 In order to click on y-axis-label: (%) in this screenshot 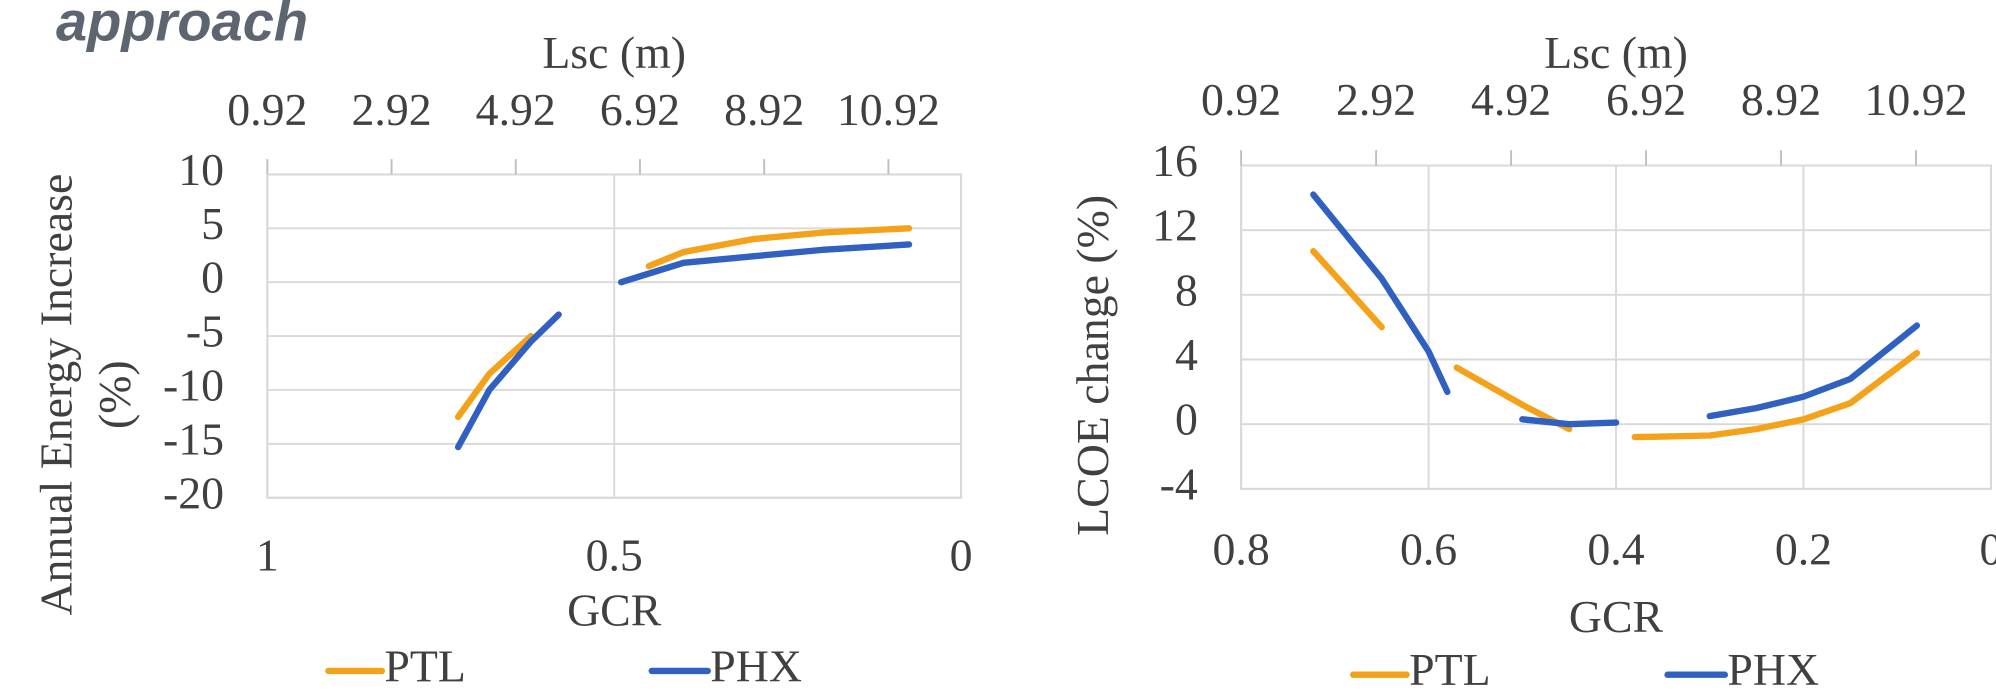, I will do `click(114, 394)`.